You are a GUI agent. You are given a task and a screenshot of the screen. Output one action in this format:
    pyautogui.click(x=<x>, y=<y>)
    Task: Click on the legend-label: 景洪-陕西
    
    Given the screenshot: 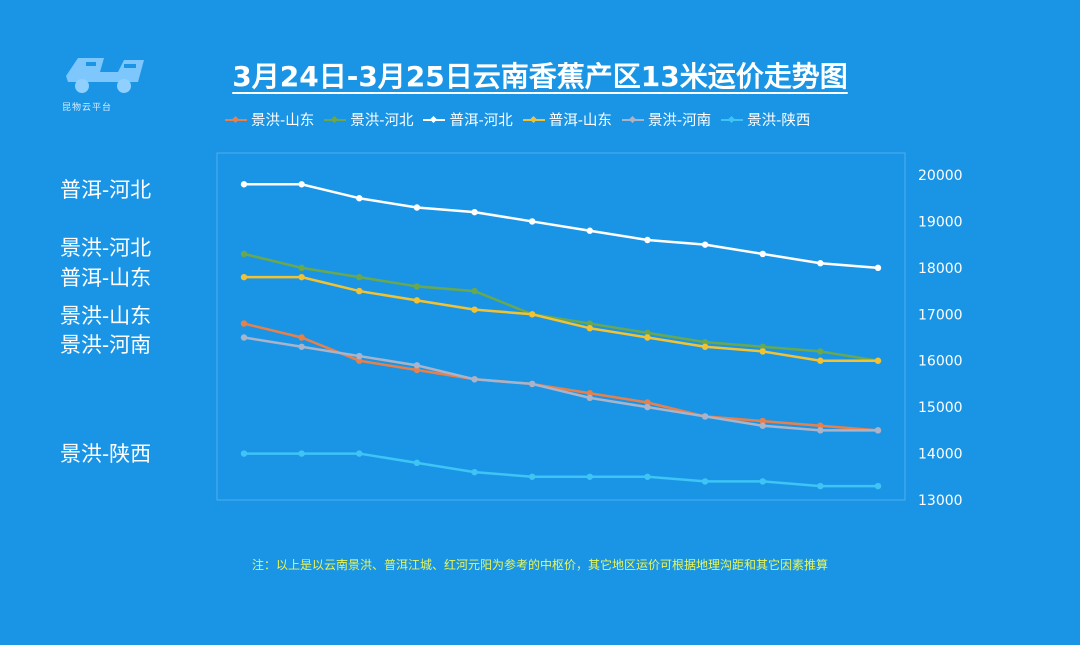 What is the action you would take?
    pyautogui.click(x=779, y=121)
    